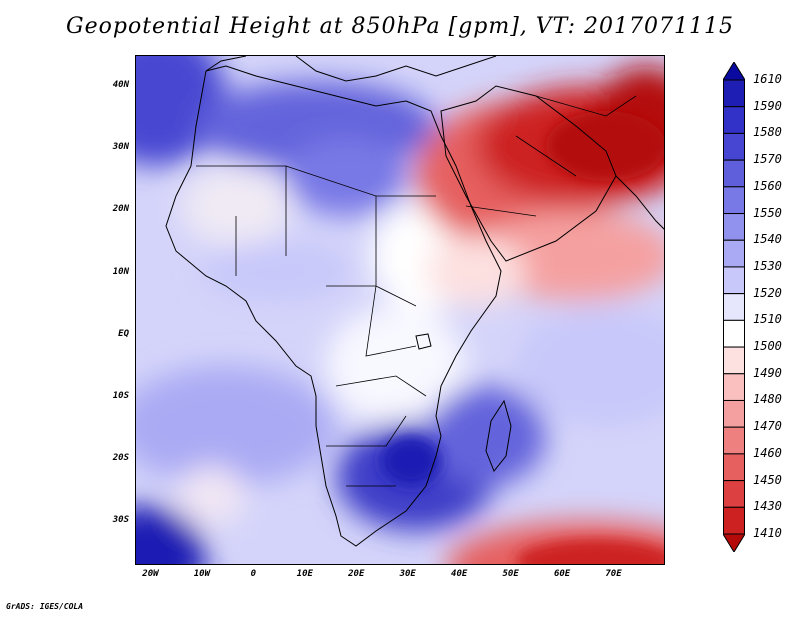 The height and width of the screenshot is (618, 800). I want to click on colorbar-level-1540: 1540, so click(767, 239).